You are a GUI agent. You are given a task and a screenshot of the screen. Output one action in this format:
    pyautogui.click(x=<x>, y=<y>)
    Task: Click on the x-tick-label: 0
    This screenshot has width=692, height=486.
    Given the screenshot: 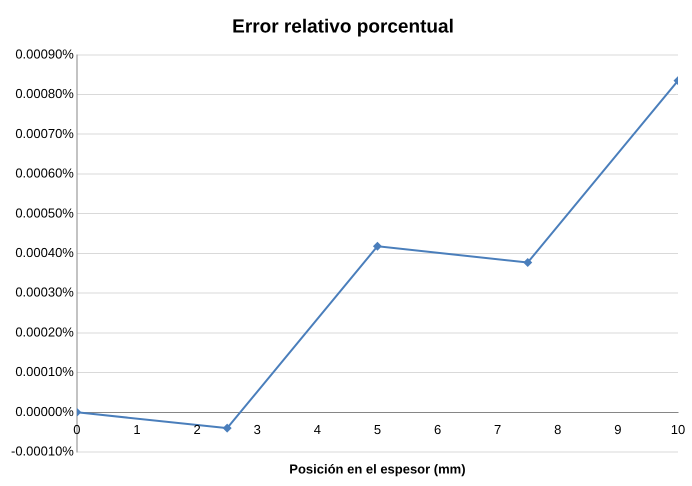 What is the action you would take?
    pyautogui.click(x=76, y=429)
    